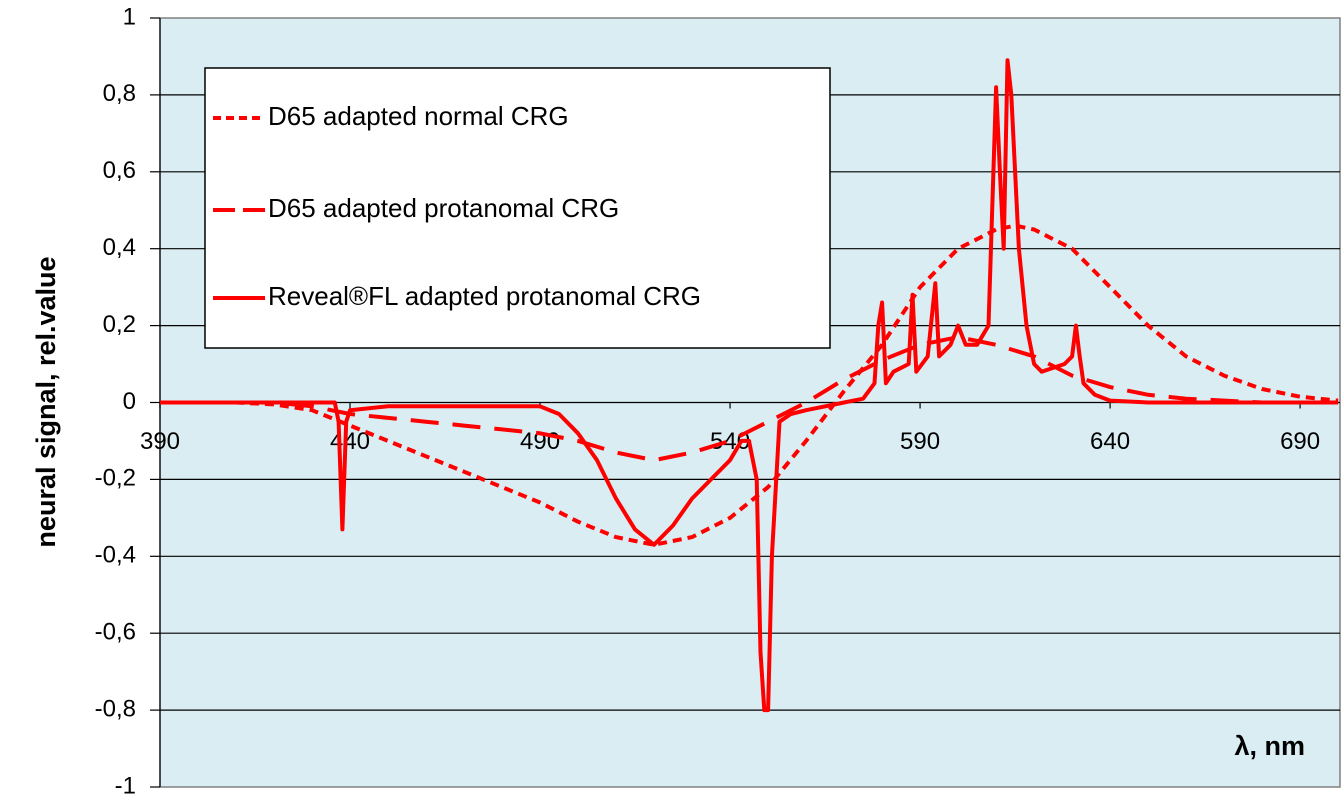 Image resolution: width=1344 pixels, height=804 pixels. What do you see at coordinates (129, 16) in the screenshot?
I see `y-tick-label: 1` at bounding box center [129, 16].